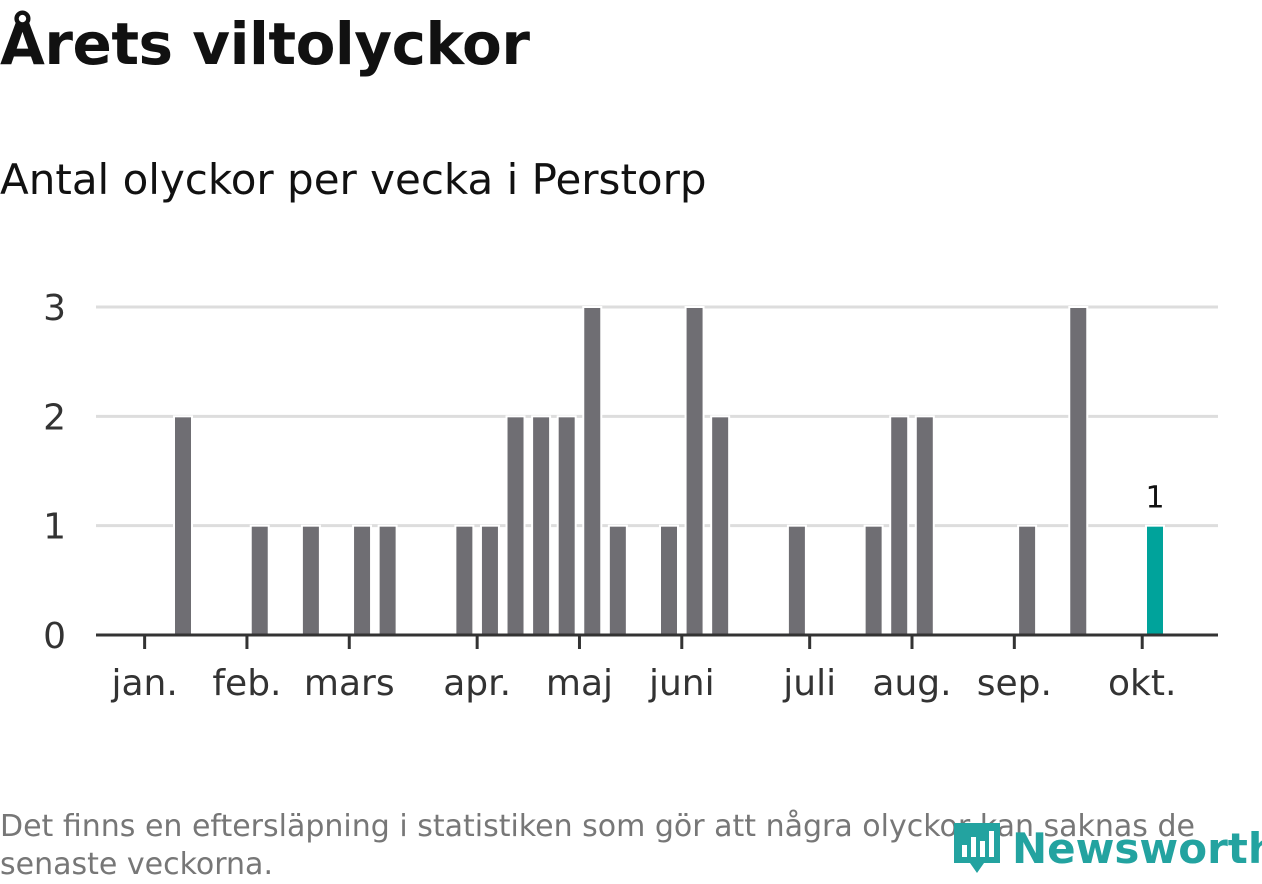  I want to click on x-tick-label: juli, so click(809, 683).